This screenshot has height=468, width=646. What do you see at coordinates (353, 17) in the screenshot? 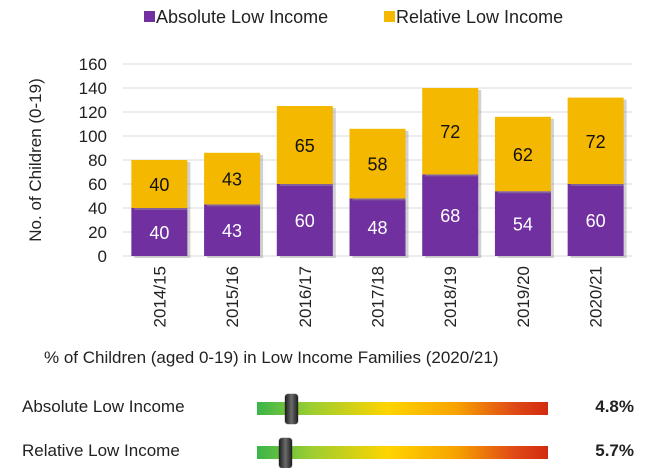
I see `legend: Absolute Low Income Relative Low Income` at bounding box center [353, 17].